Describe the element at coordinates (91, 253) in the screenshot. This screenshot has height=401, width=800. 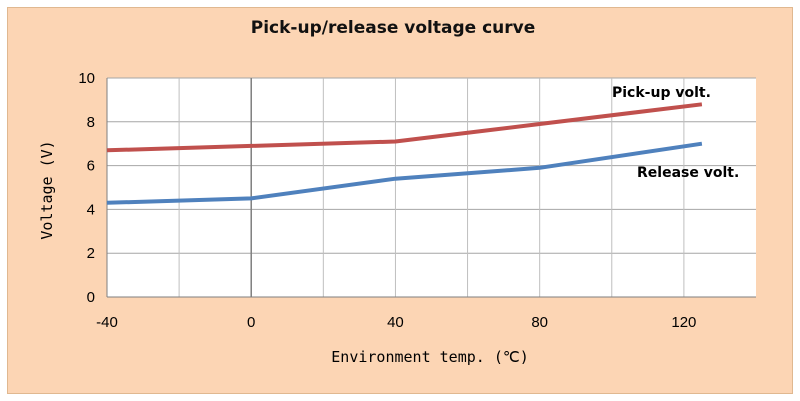
I see `y-tick-label: 2` at that location.